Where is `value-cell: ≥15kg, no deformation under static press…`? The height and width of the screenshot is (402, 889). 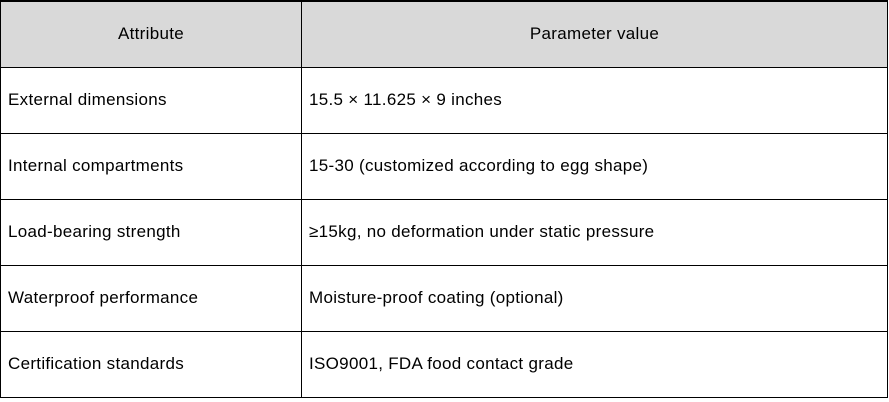
value-cell: ≥15kg, no deformation under static press… is located at coordinates (594, 232).